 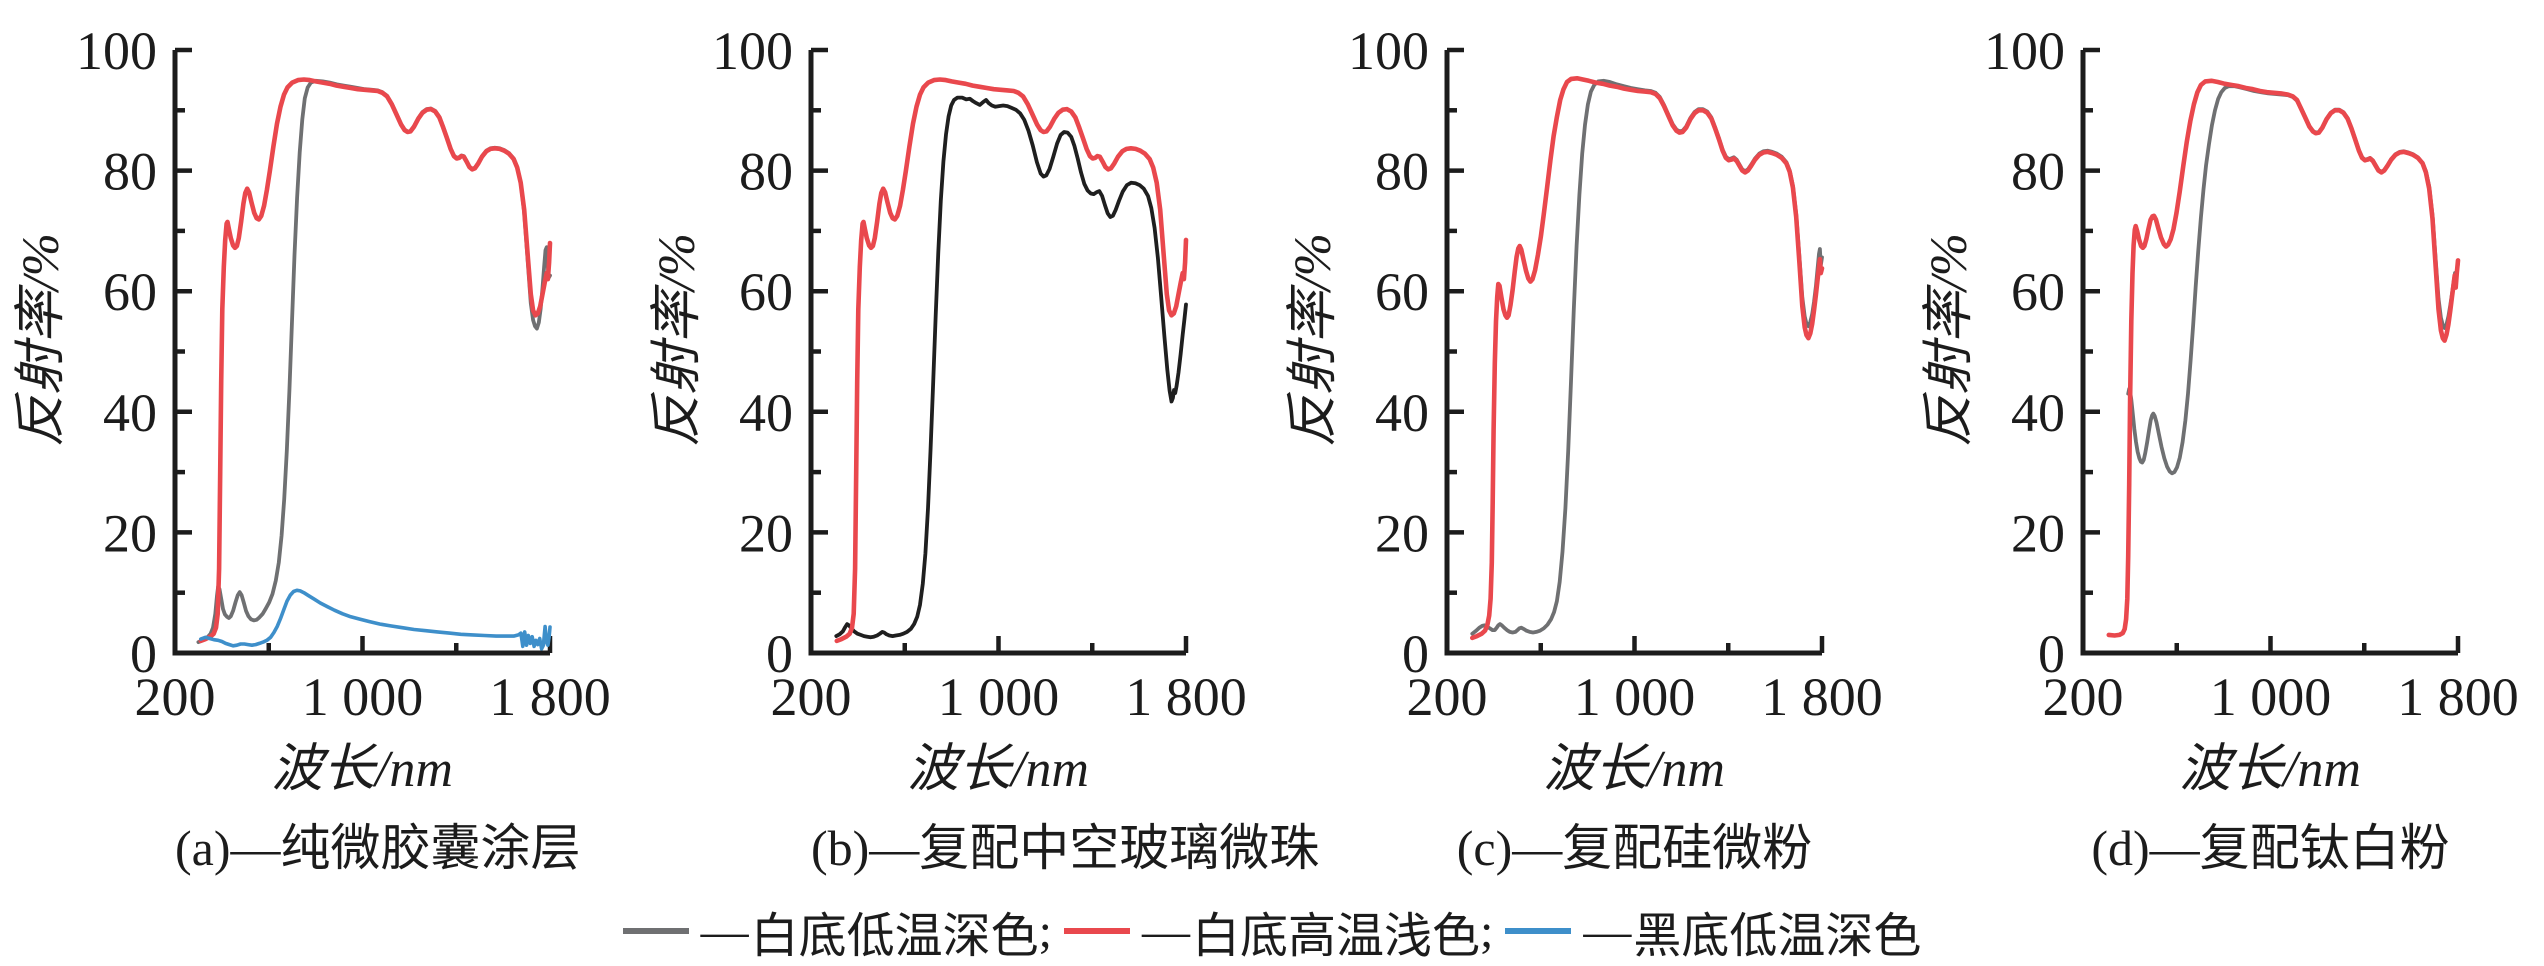 What do you see at coordinates (378, 848) in the screenshot?
I see `subplot-a-caption: (a)—纯微胶囊涂层` at bounding box center [378, 848].